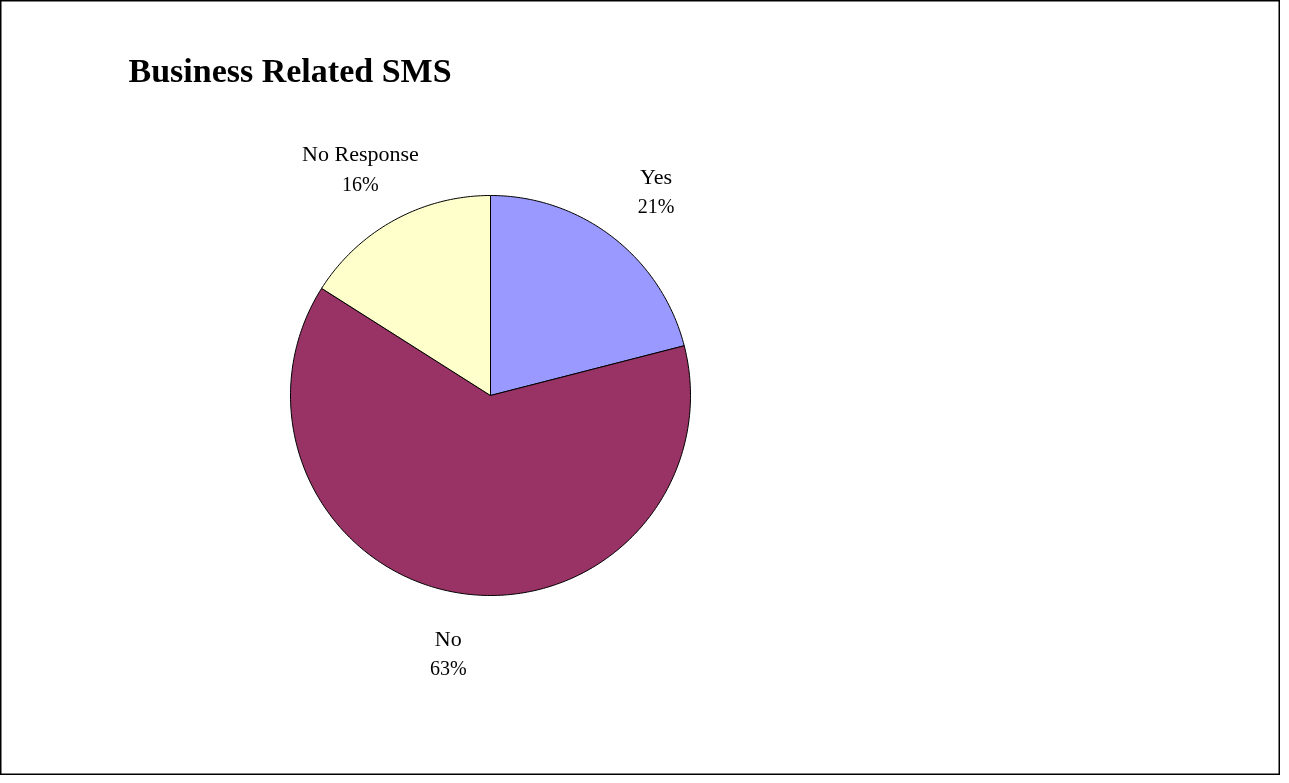  I want to click on slice-label: Yes, so click(655, 176).